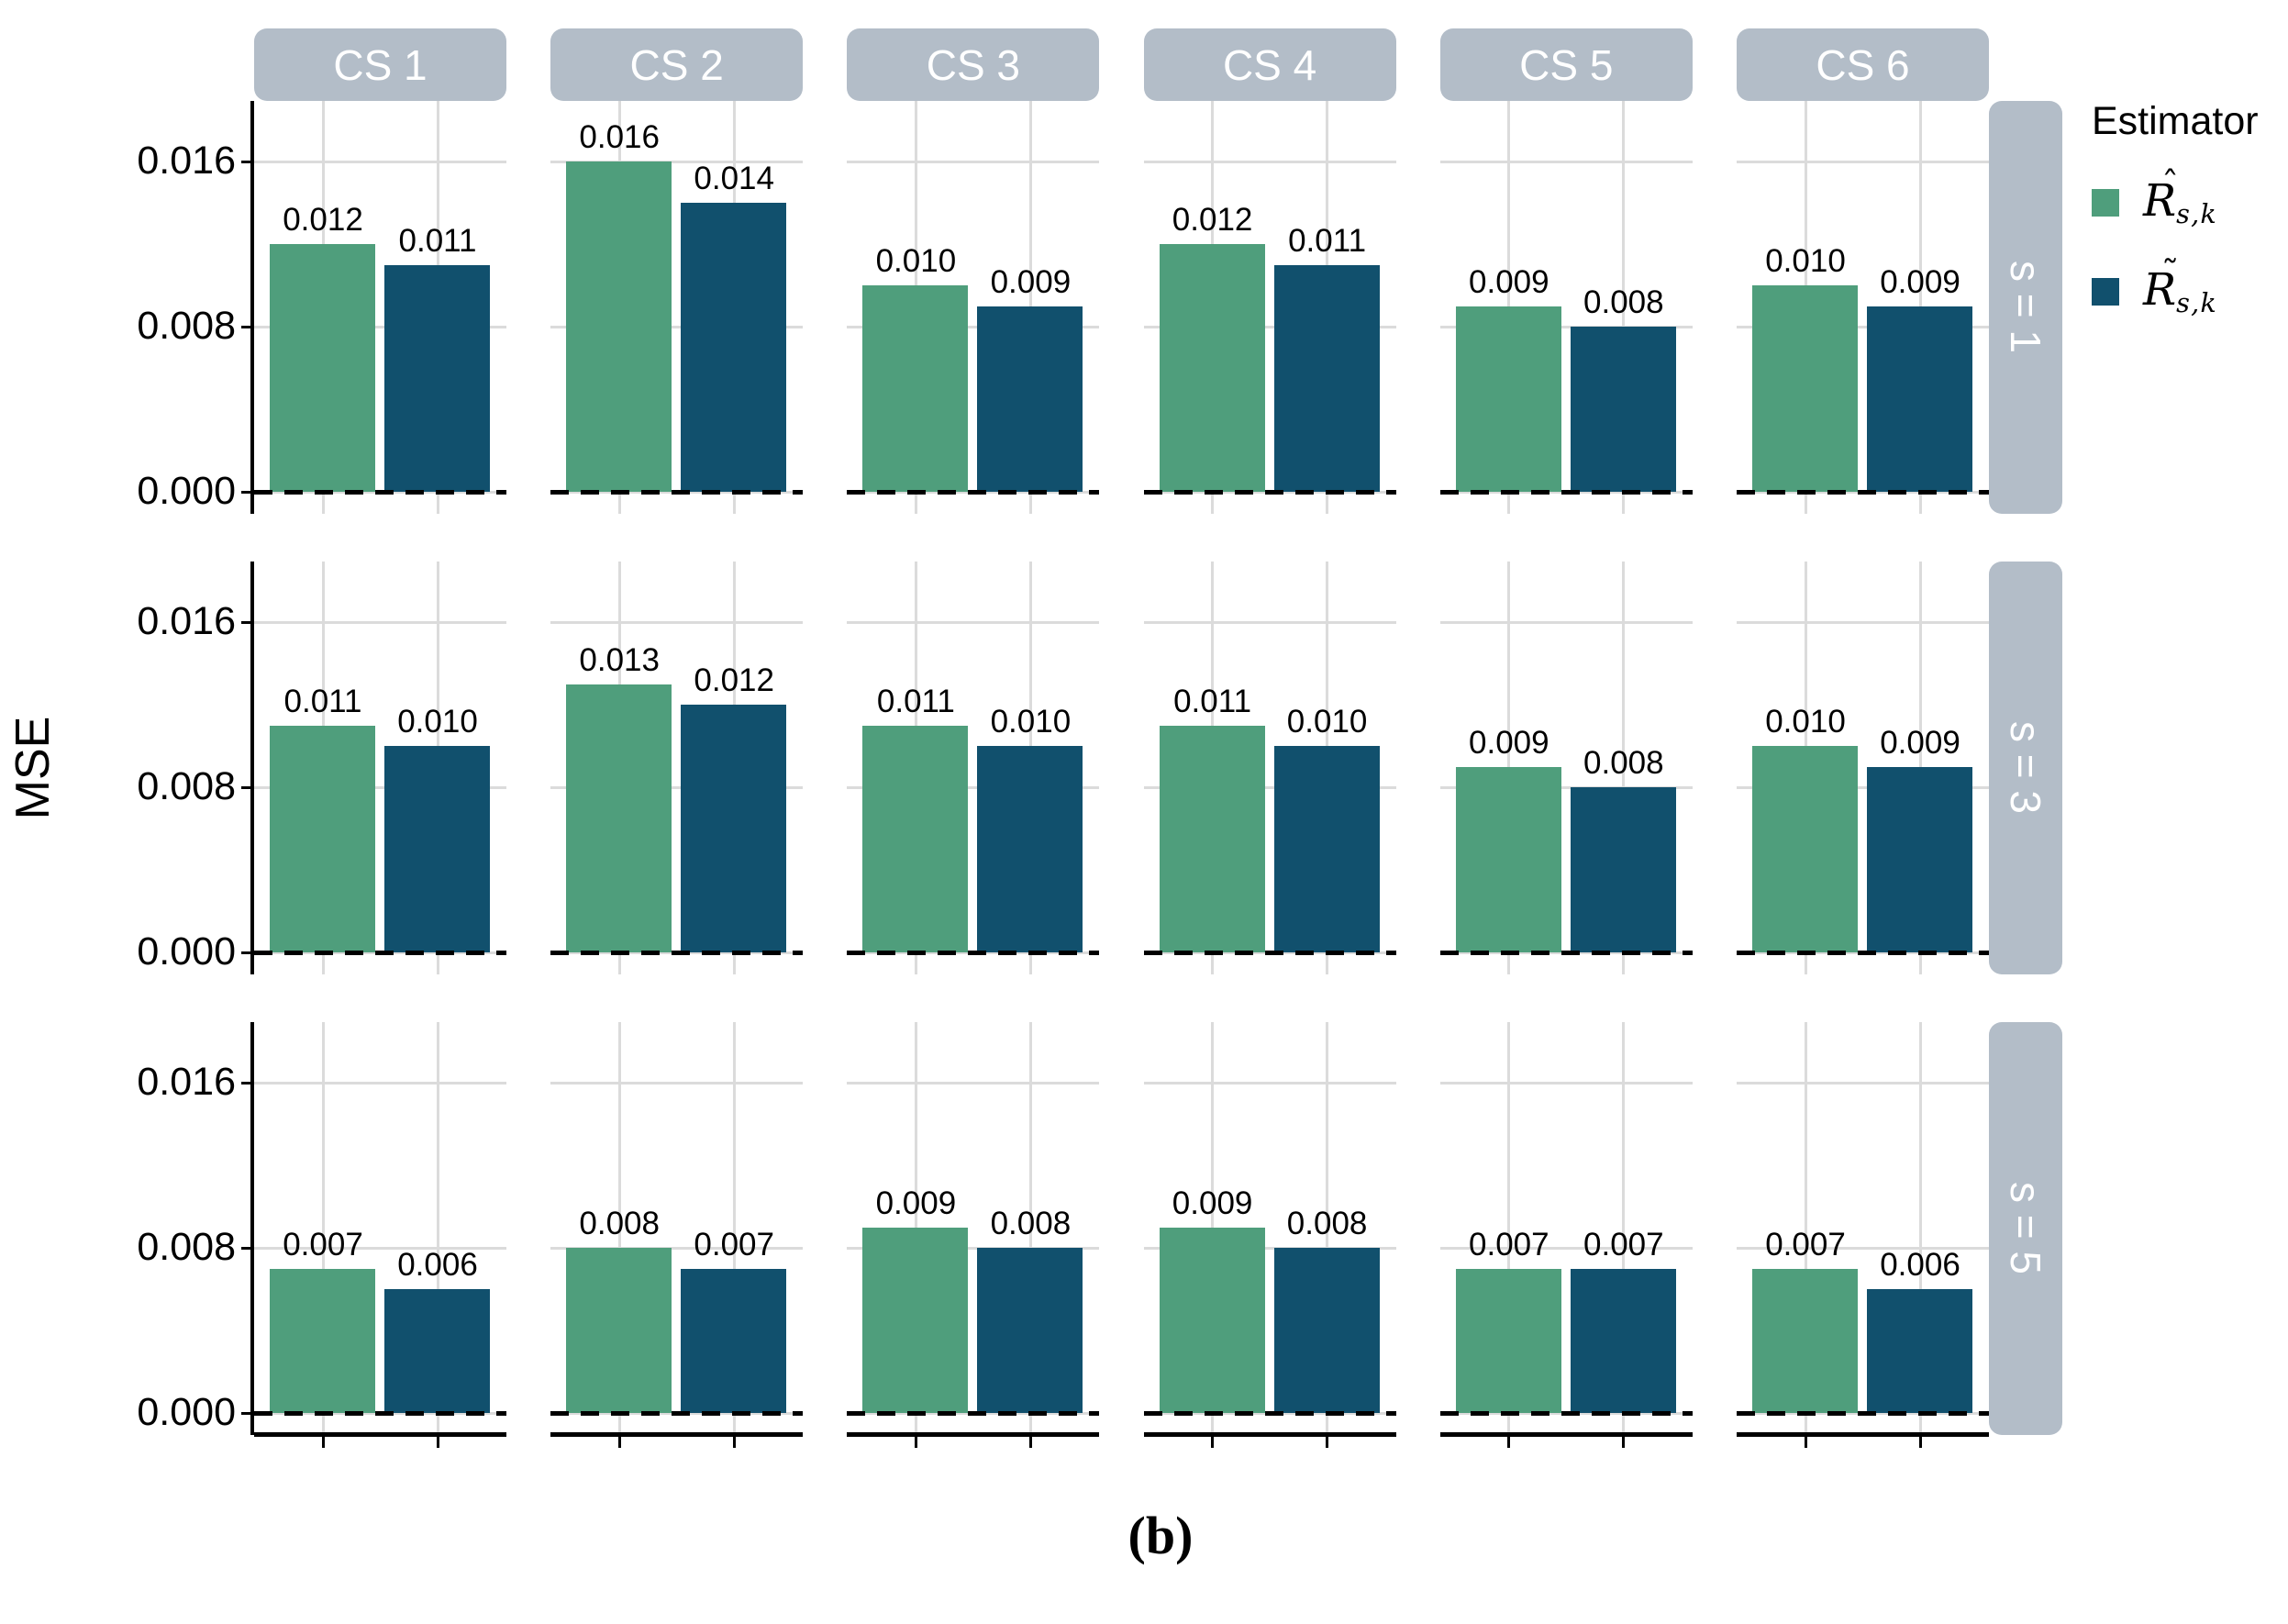 This screenshot has height=1624, width=2288. Describe the element at coordinates (2188, 228) in the screenshot. I see `legend: Estimator R ˆ s,k R ˜ s,k` at that location.